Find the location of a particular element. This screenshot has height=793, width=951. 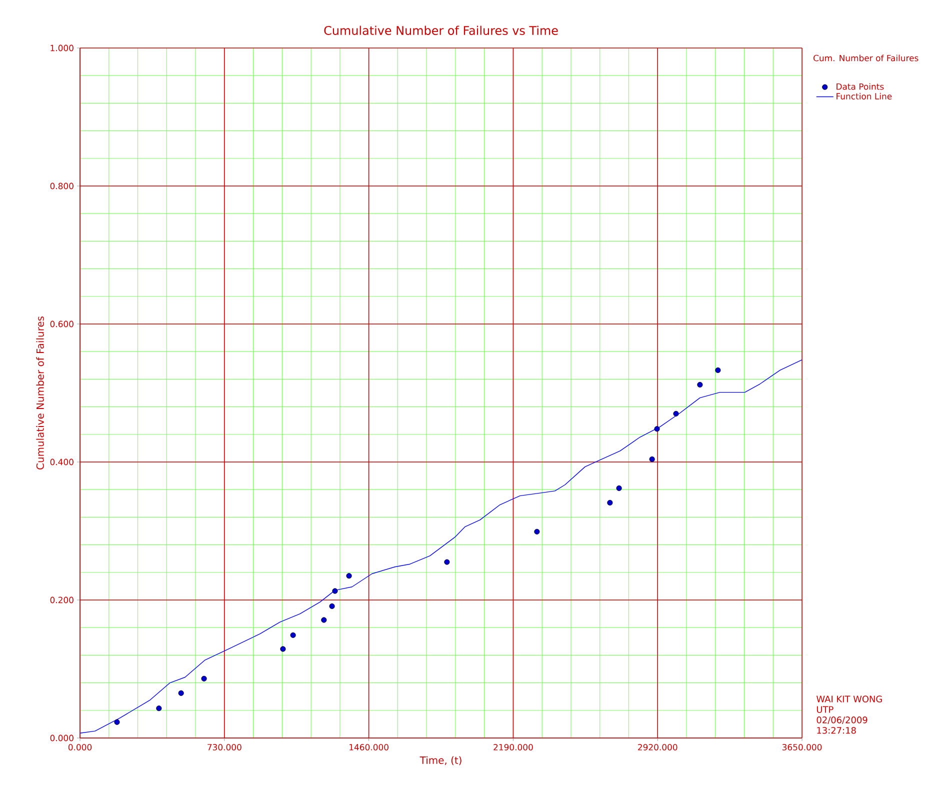

y-tick-label: 0.600 is located at coordinates (62, 324).